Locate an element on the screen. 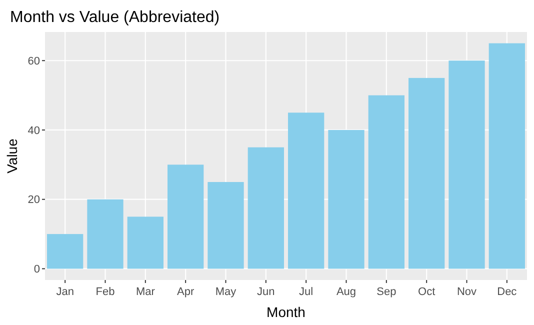 This screenshot has height=325, width=534. x-tick-label: May is located at coordinates (226, 292).